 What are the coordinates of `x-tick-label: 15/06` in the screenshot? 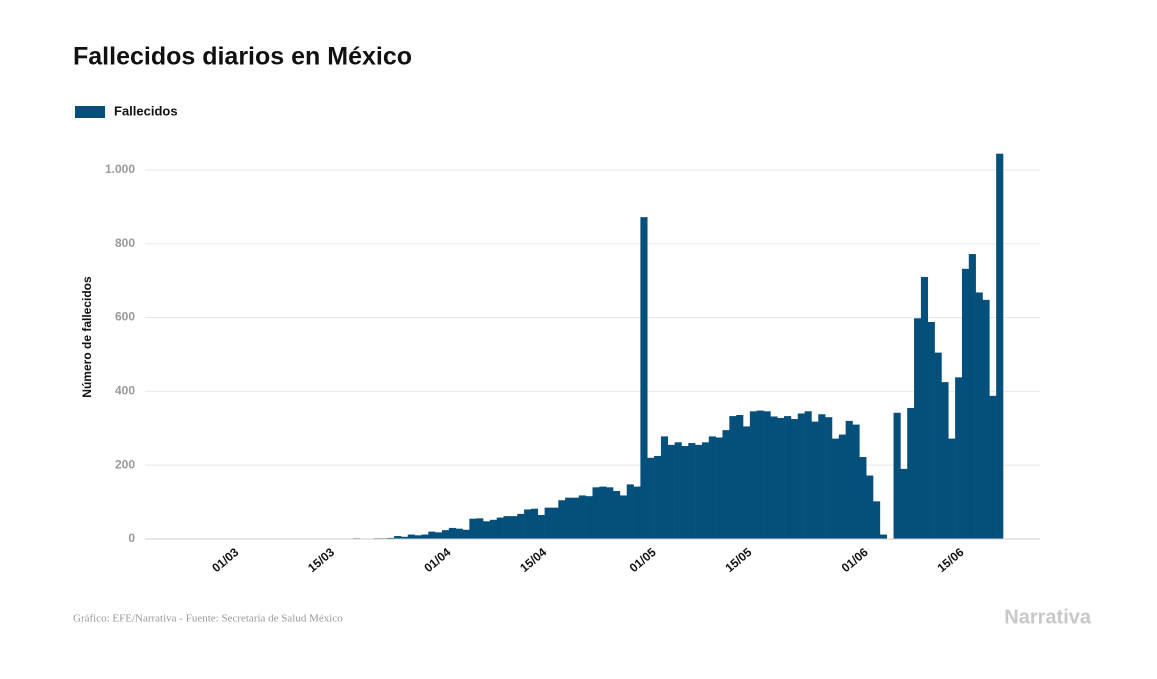 It's located at (950, 560).